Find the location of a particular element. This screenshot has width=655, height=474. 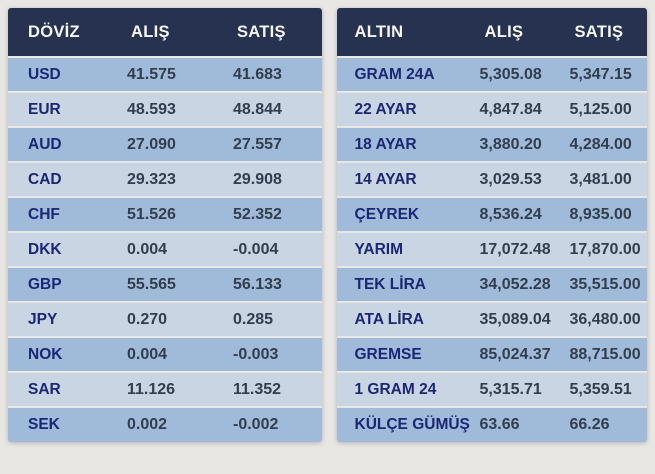

table-row: GRAM 24A 5,305.08 5,347.15 is located at coordinates (491, 74).